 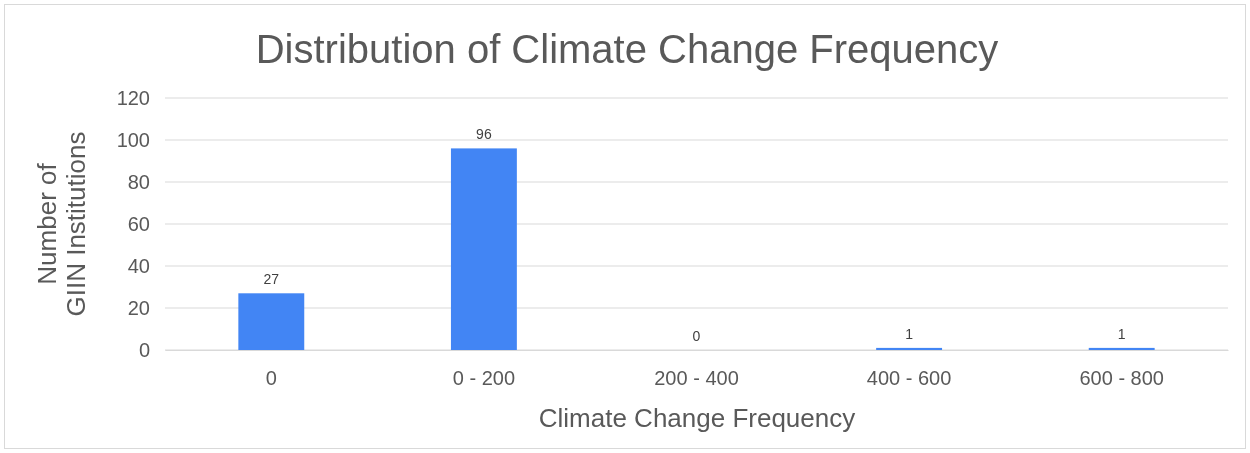 I want to click on x-tick-label: 400 - 600, so click(x=909, y=378).